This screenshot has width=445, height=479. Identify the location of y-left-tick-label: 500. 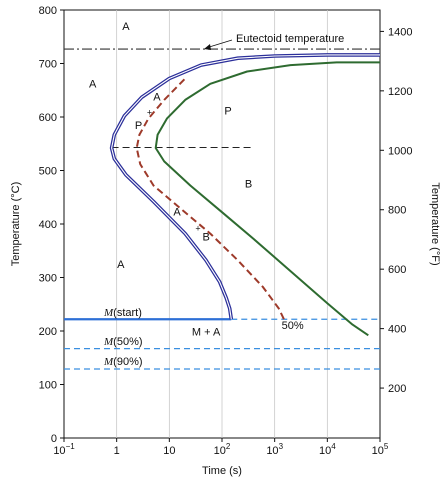
(48, 172).